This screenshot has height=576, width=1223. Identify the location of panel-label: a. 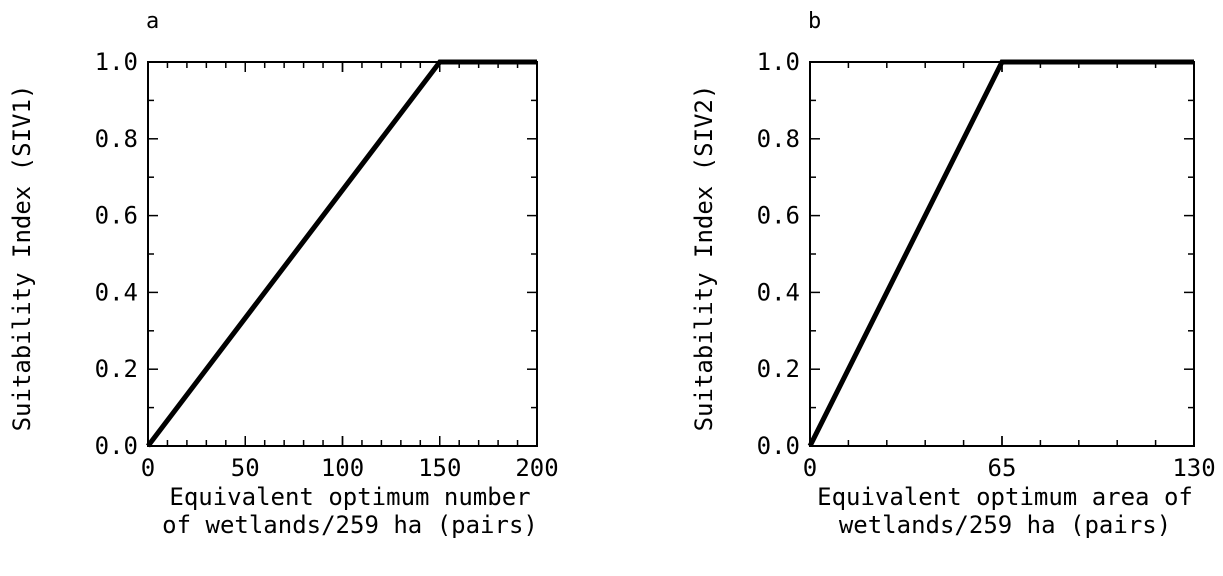
(152, 21).